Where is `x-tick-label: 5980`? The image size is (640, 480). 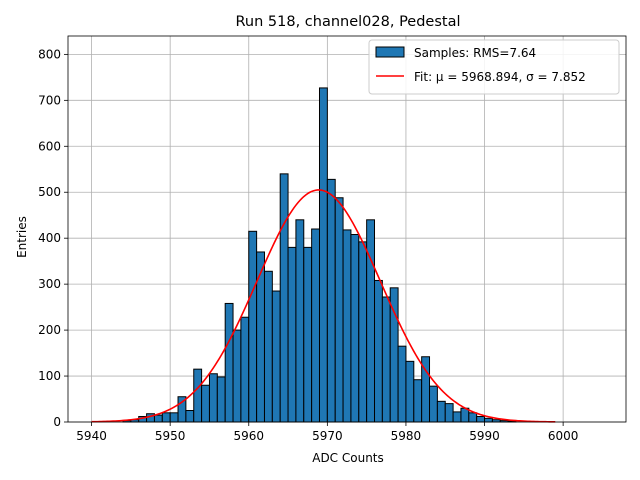
x-tick-label: 5980 is located at coordinates (406, 436).